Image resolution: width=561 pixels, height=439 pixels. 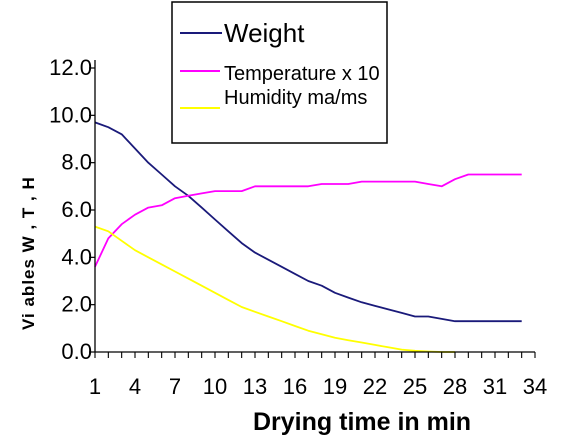 I want to click on y-tick-label: 12.0, so click(x=70, y=67).